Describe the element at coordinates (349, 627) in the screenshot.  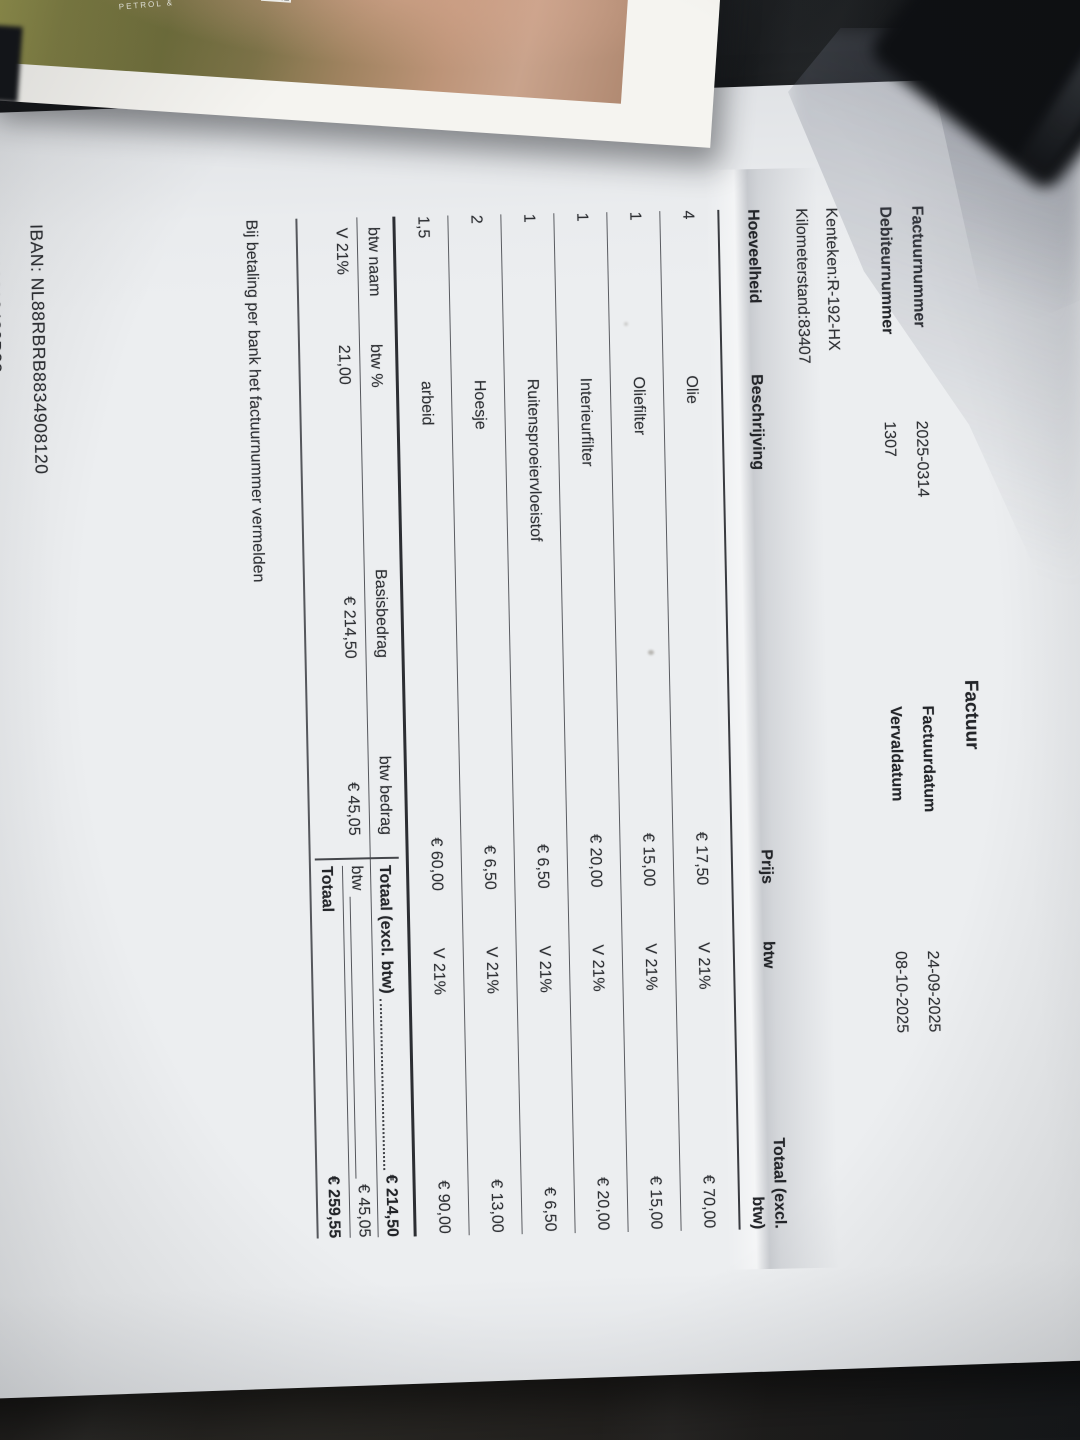
I see `vat-row-base: € 214,50` at that location.